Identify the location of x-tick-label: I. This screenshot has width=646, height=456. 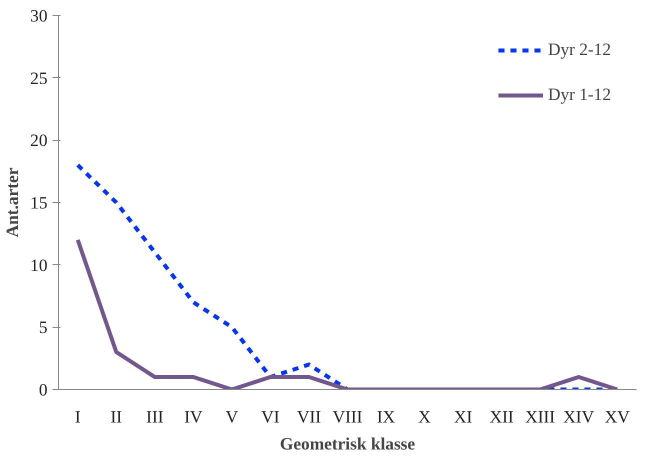
(77, 417).